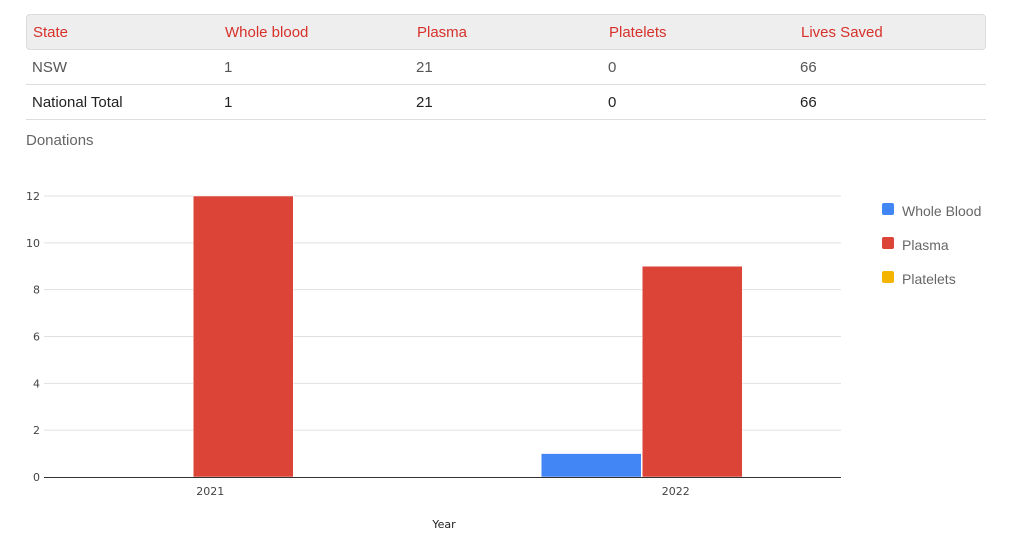 Image resolution: width=1013 pixels, height=544 pixels. What do you see at coordinates (692, 372) in the screenshot?
I see `bar-plasma-2022` at bounding box center [692, 372].